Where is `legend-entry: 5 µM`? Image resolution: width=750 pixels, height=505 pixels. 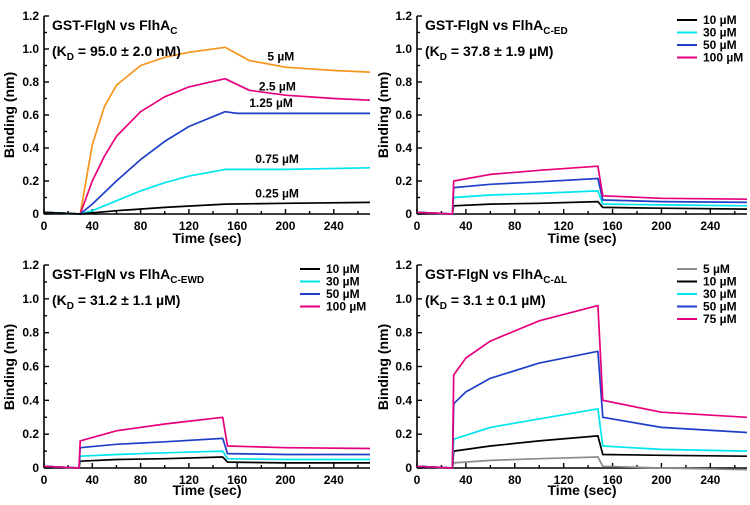
legend-entry: 5 µM is located at coordinates (716, 269).